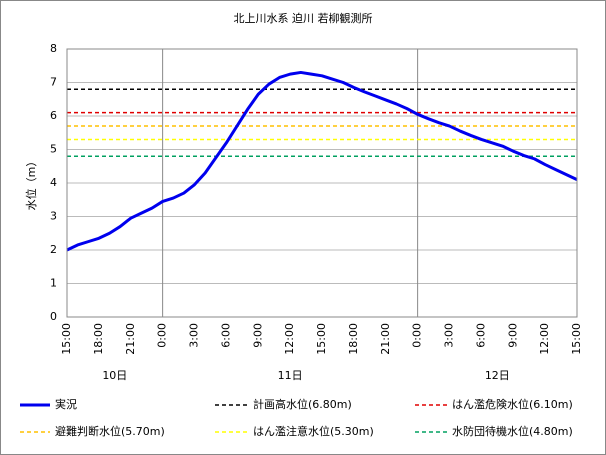 This screenshot has width=606, height=455. Describe the element at coordinates (302, 404) in the screenshot. I see `legend-label: 計画高水位(6.80m)` at that location.